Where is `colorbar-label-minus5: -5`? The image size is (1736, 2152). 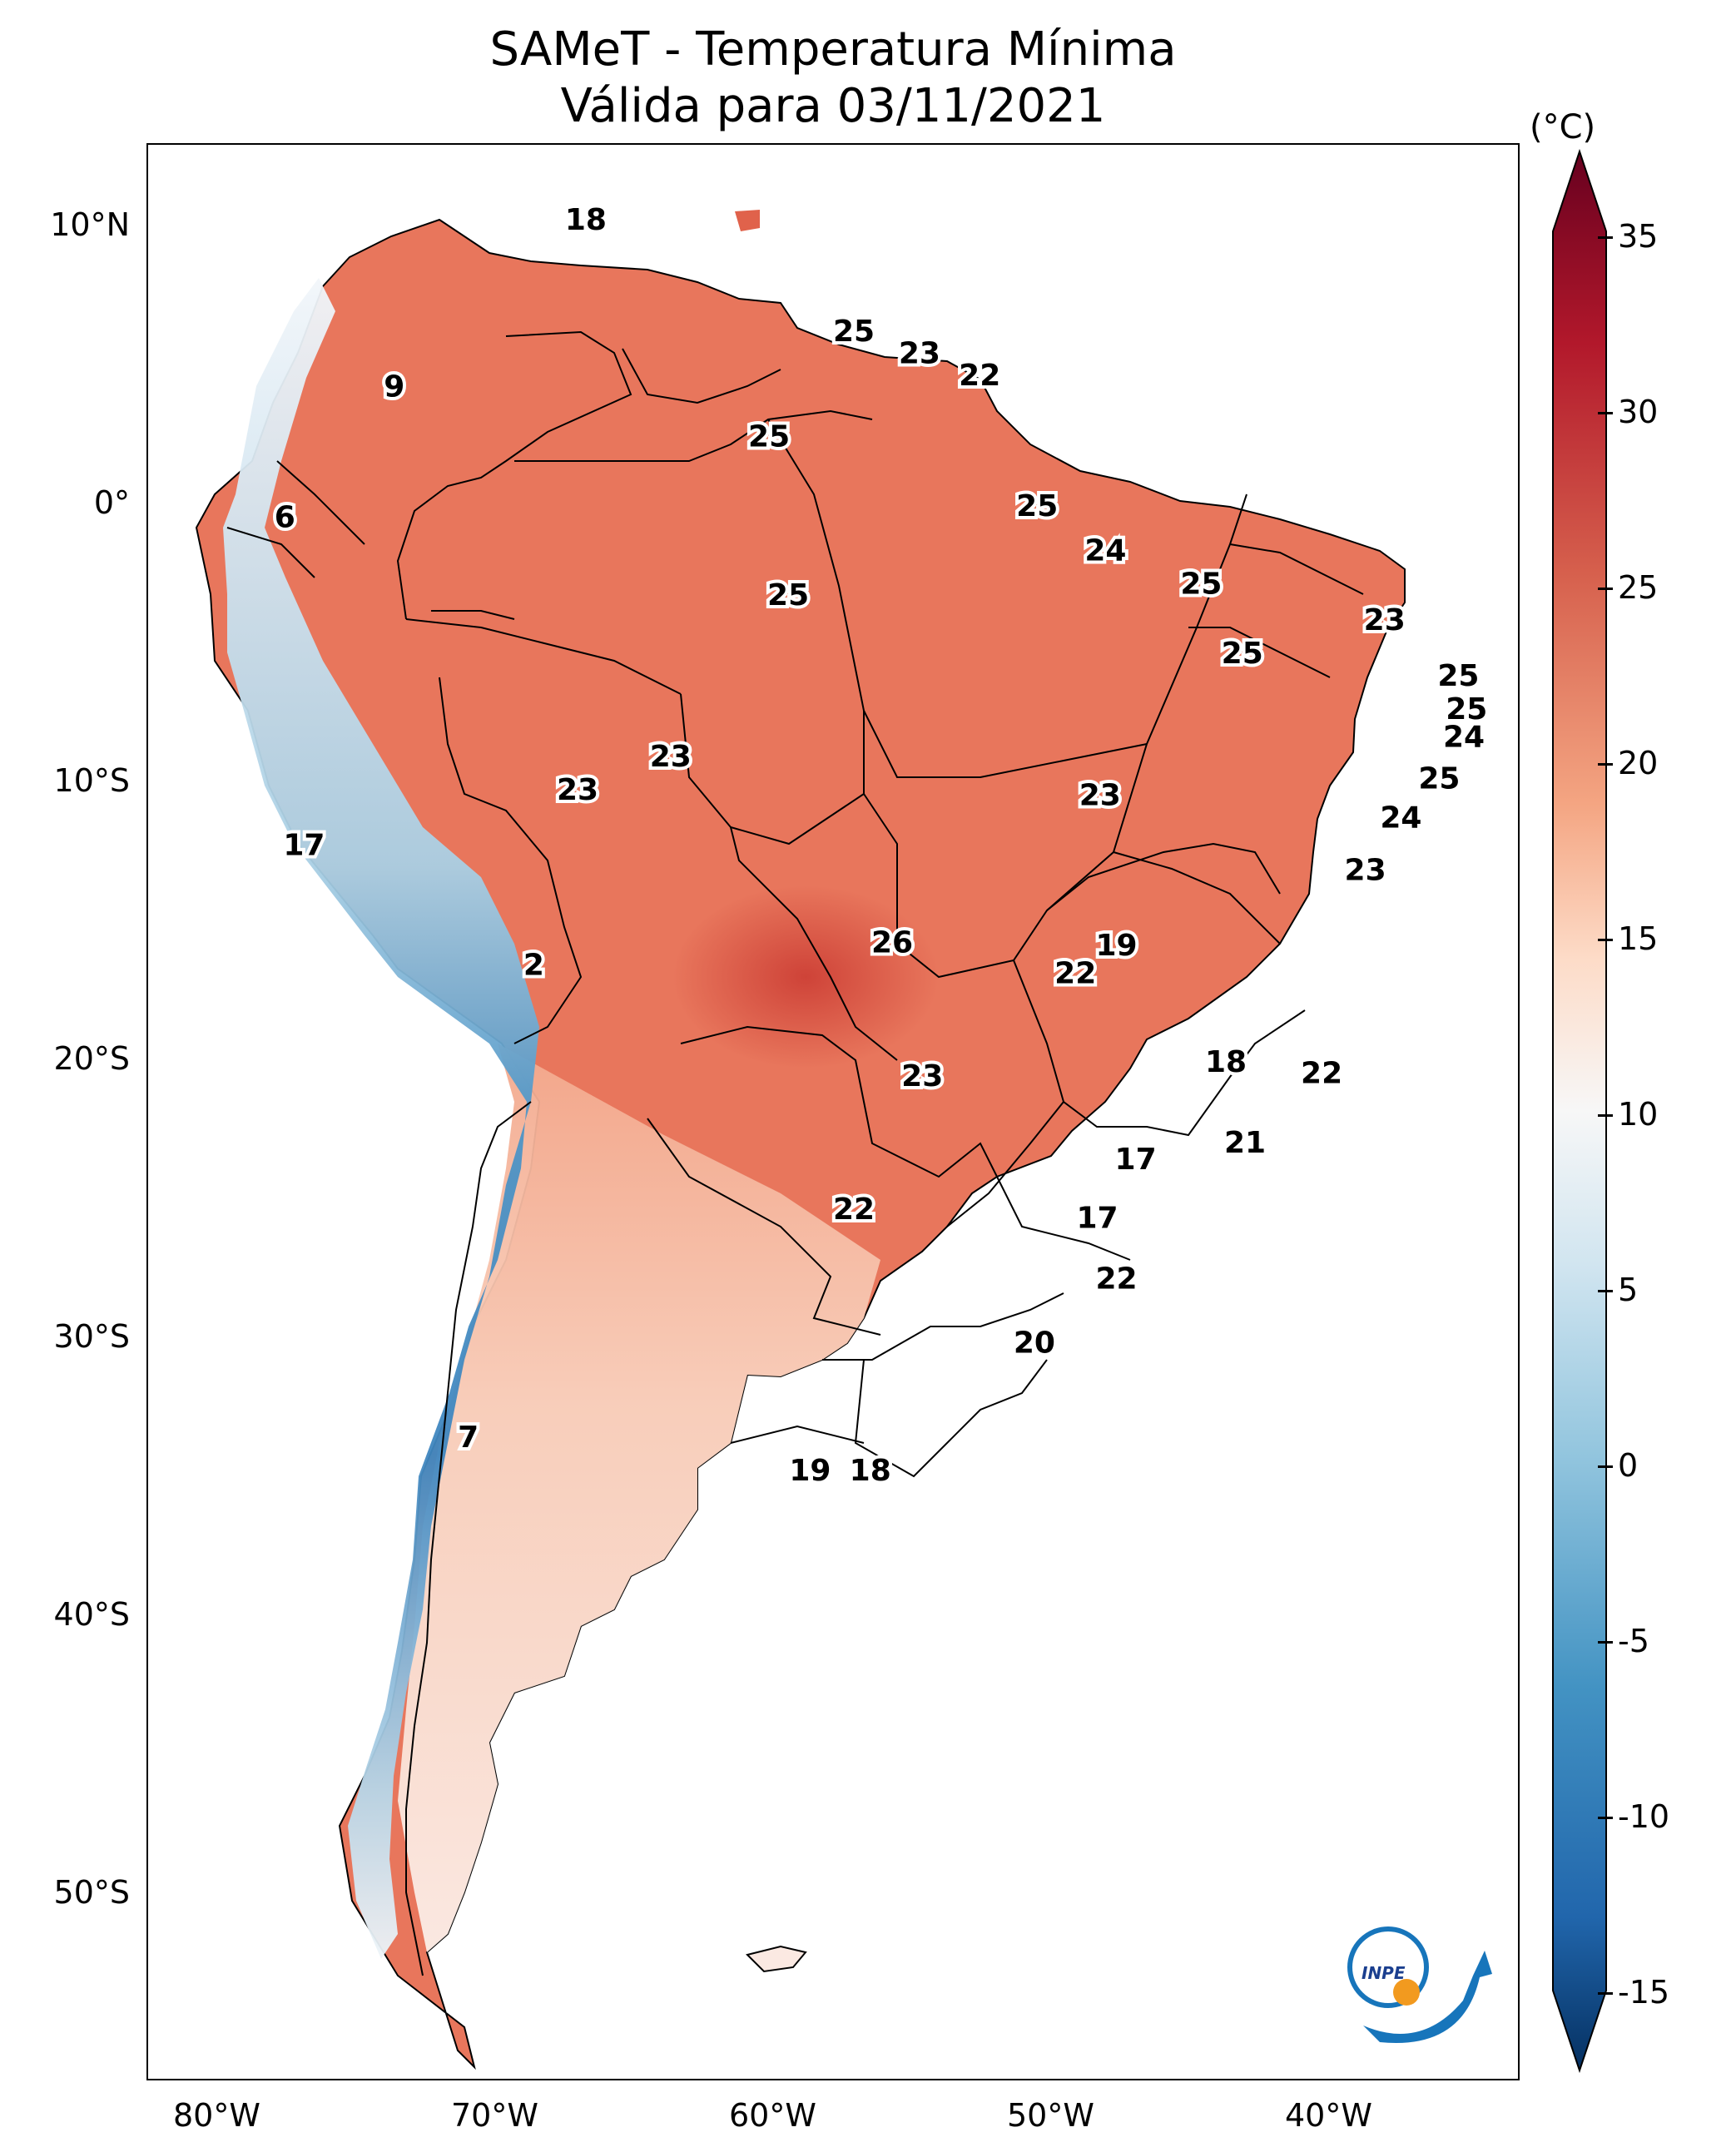
colorbar-label-minus5: -5 is located at coordinates (1633, 1641).